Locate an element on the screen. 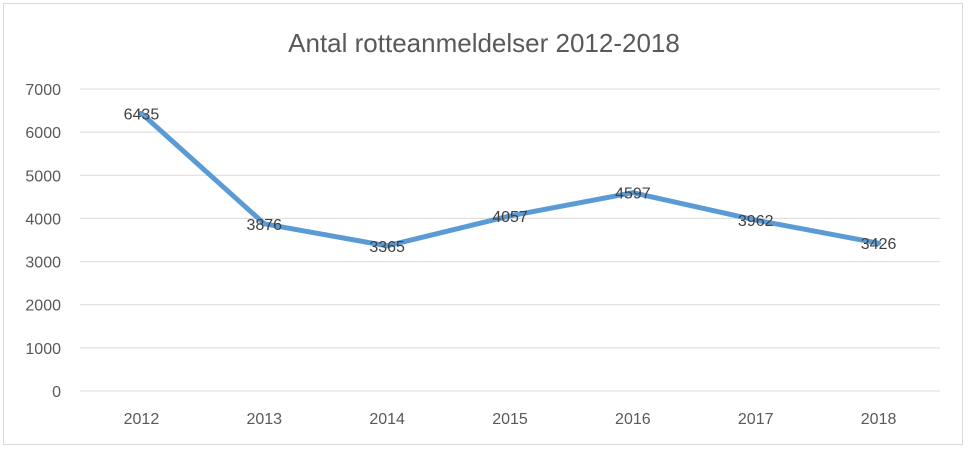  data-label: 3365 is located at coordinates (387, 247).